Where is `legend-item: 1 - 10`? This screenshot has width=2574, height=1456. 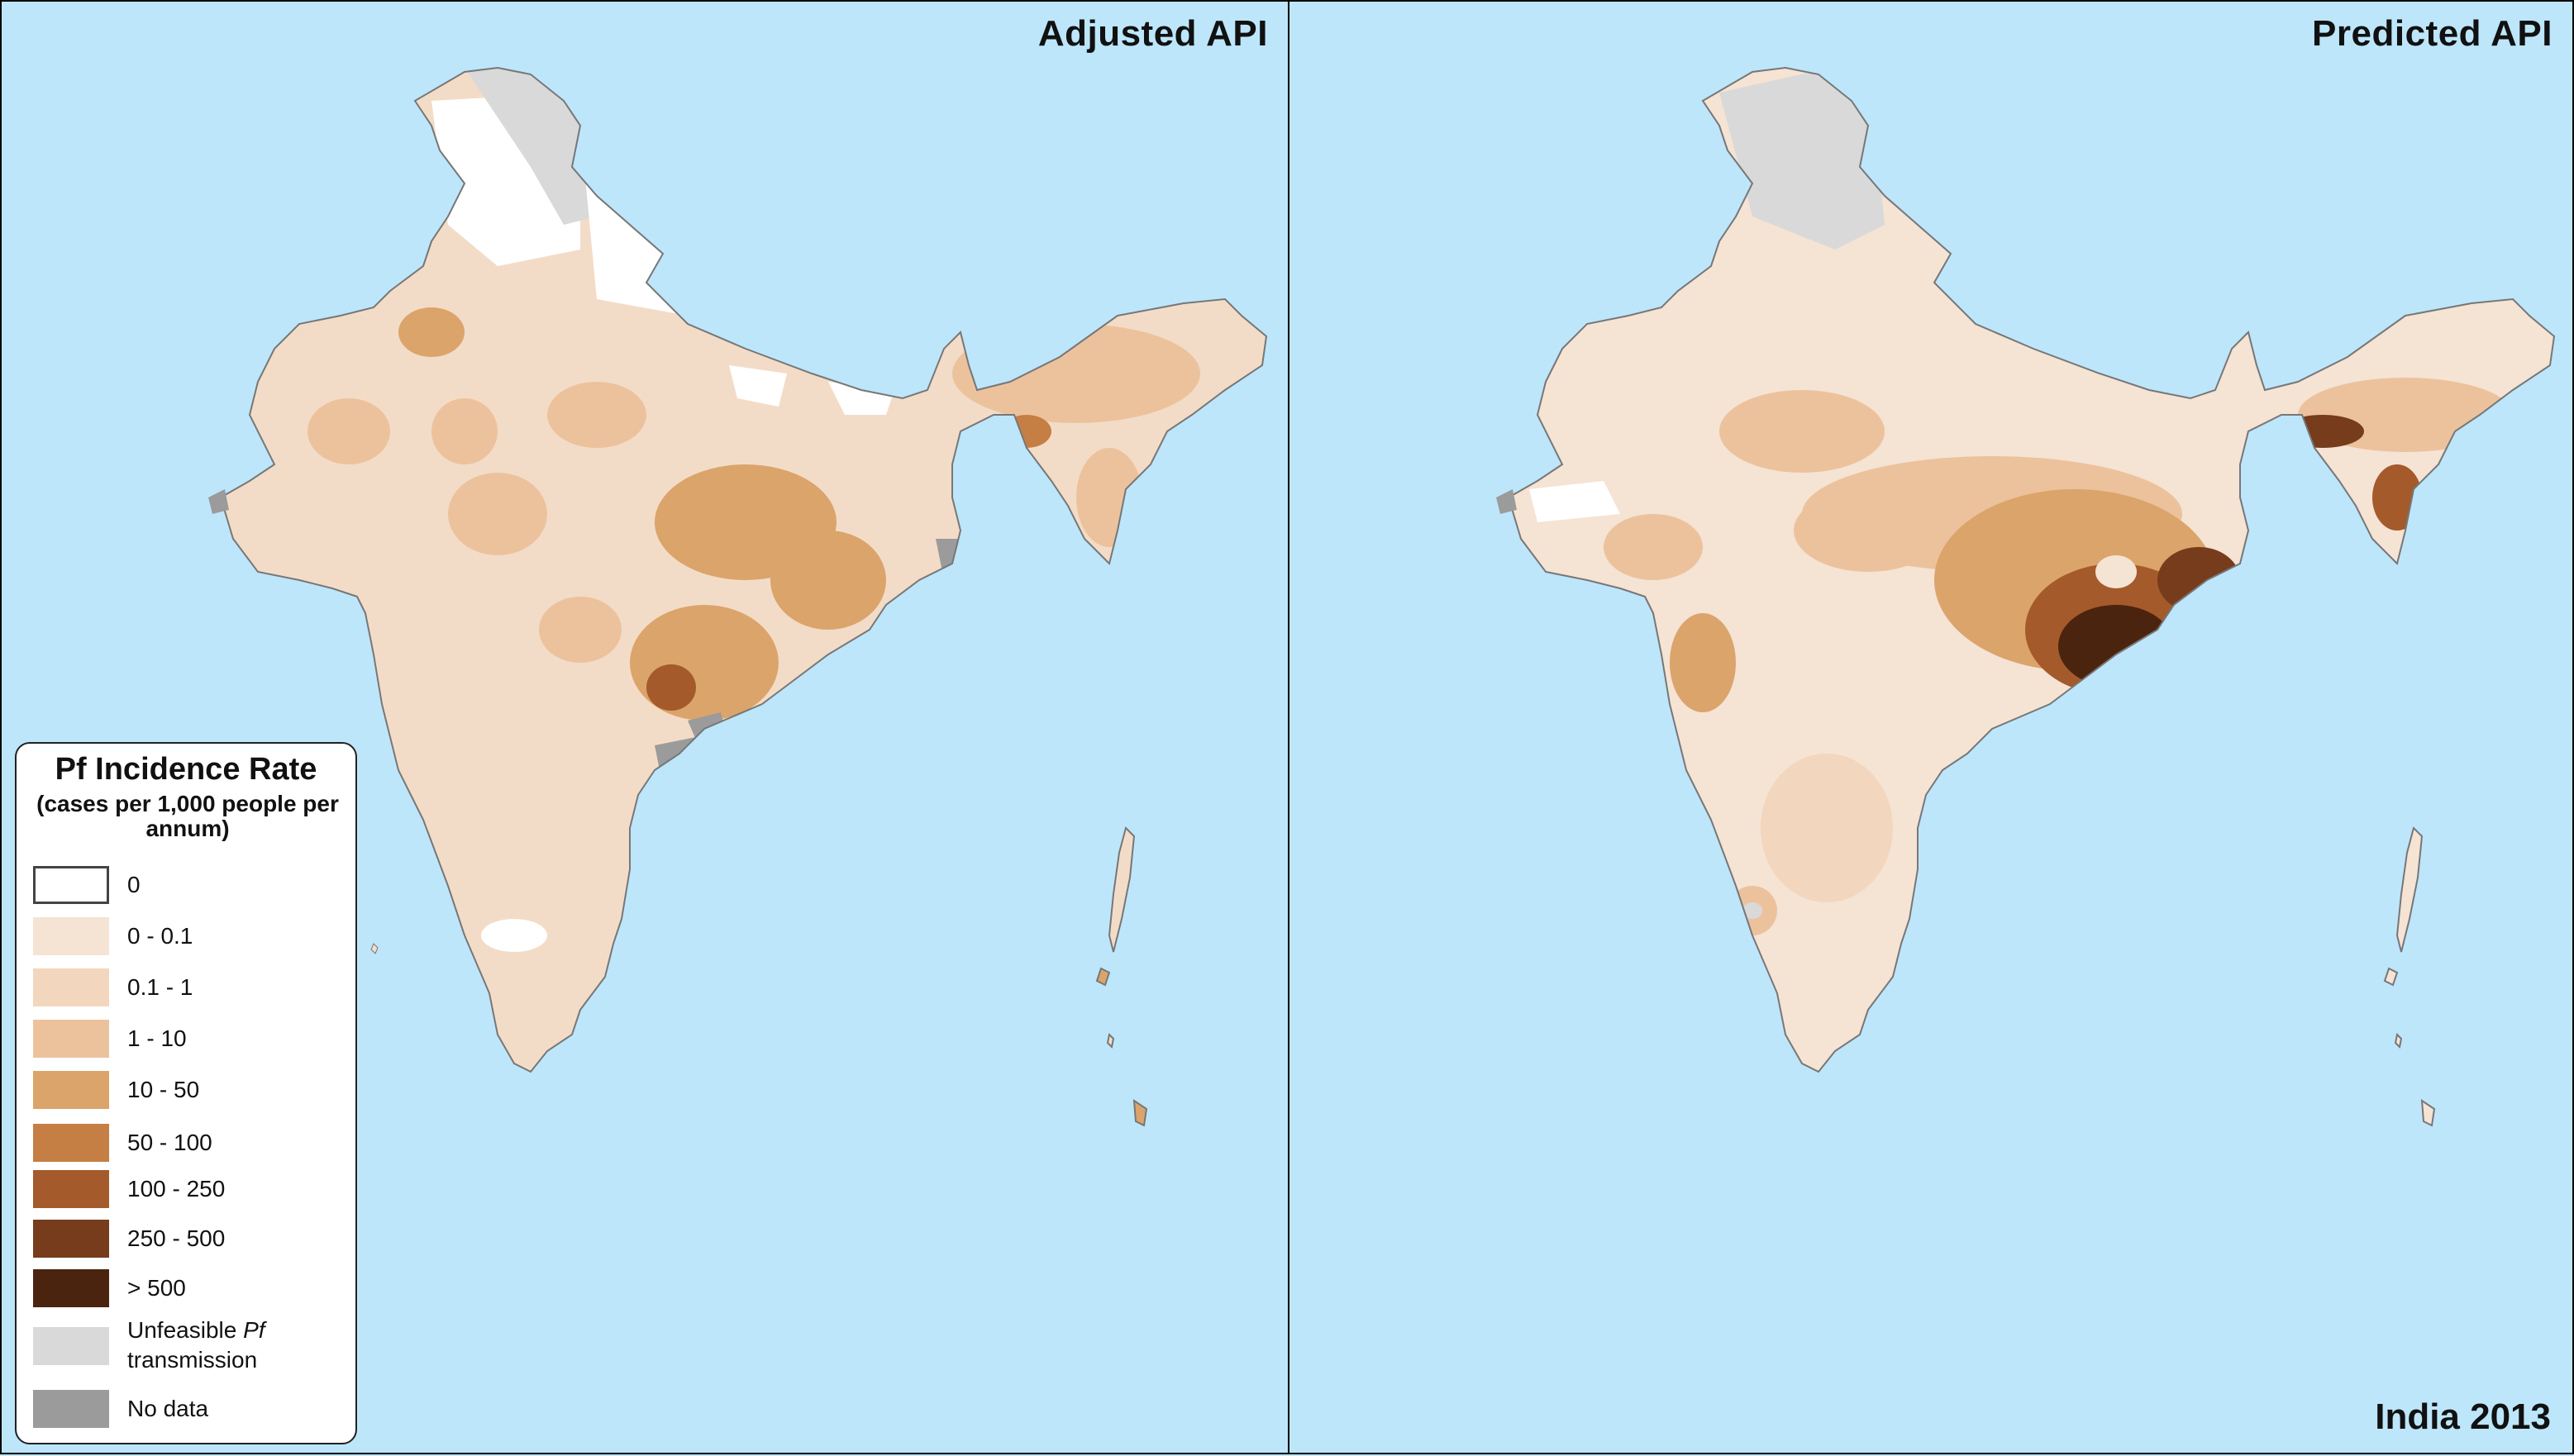
legend-item: 1 - 10 is located at coordinates (190, 1039).